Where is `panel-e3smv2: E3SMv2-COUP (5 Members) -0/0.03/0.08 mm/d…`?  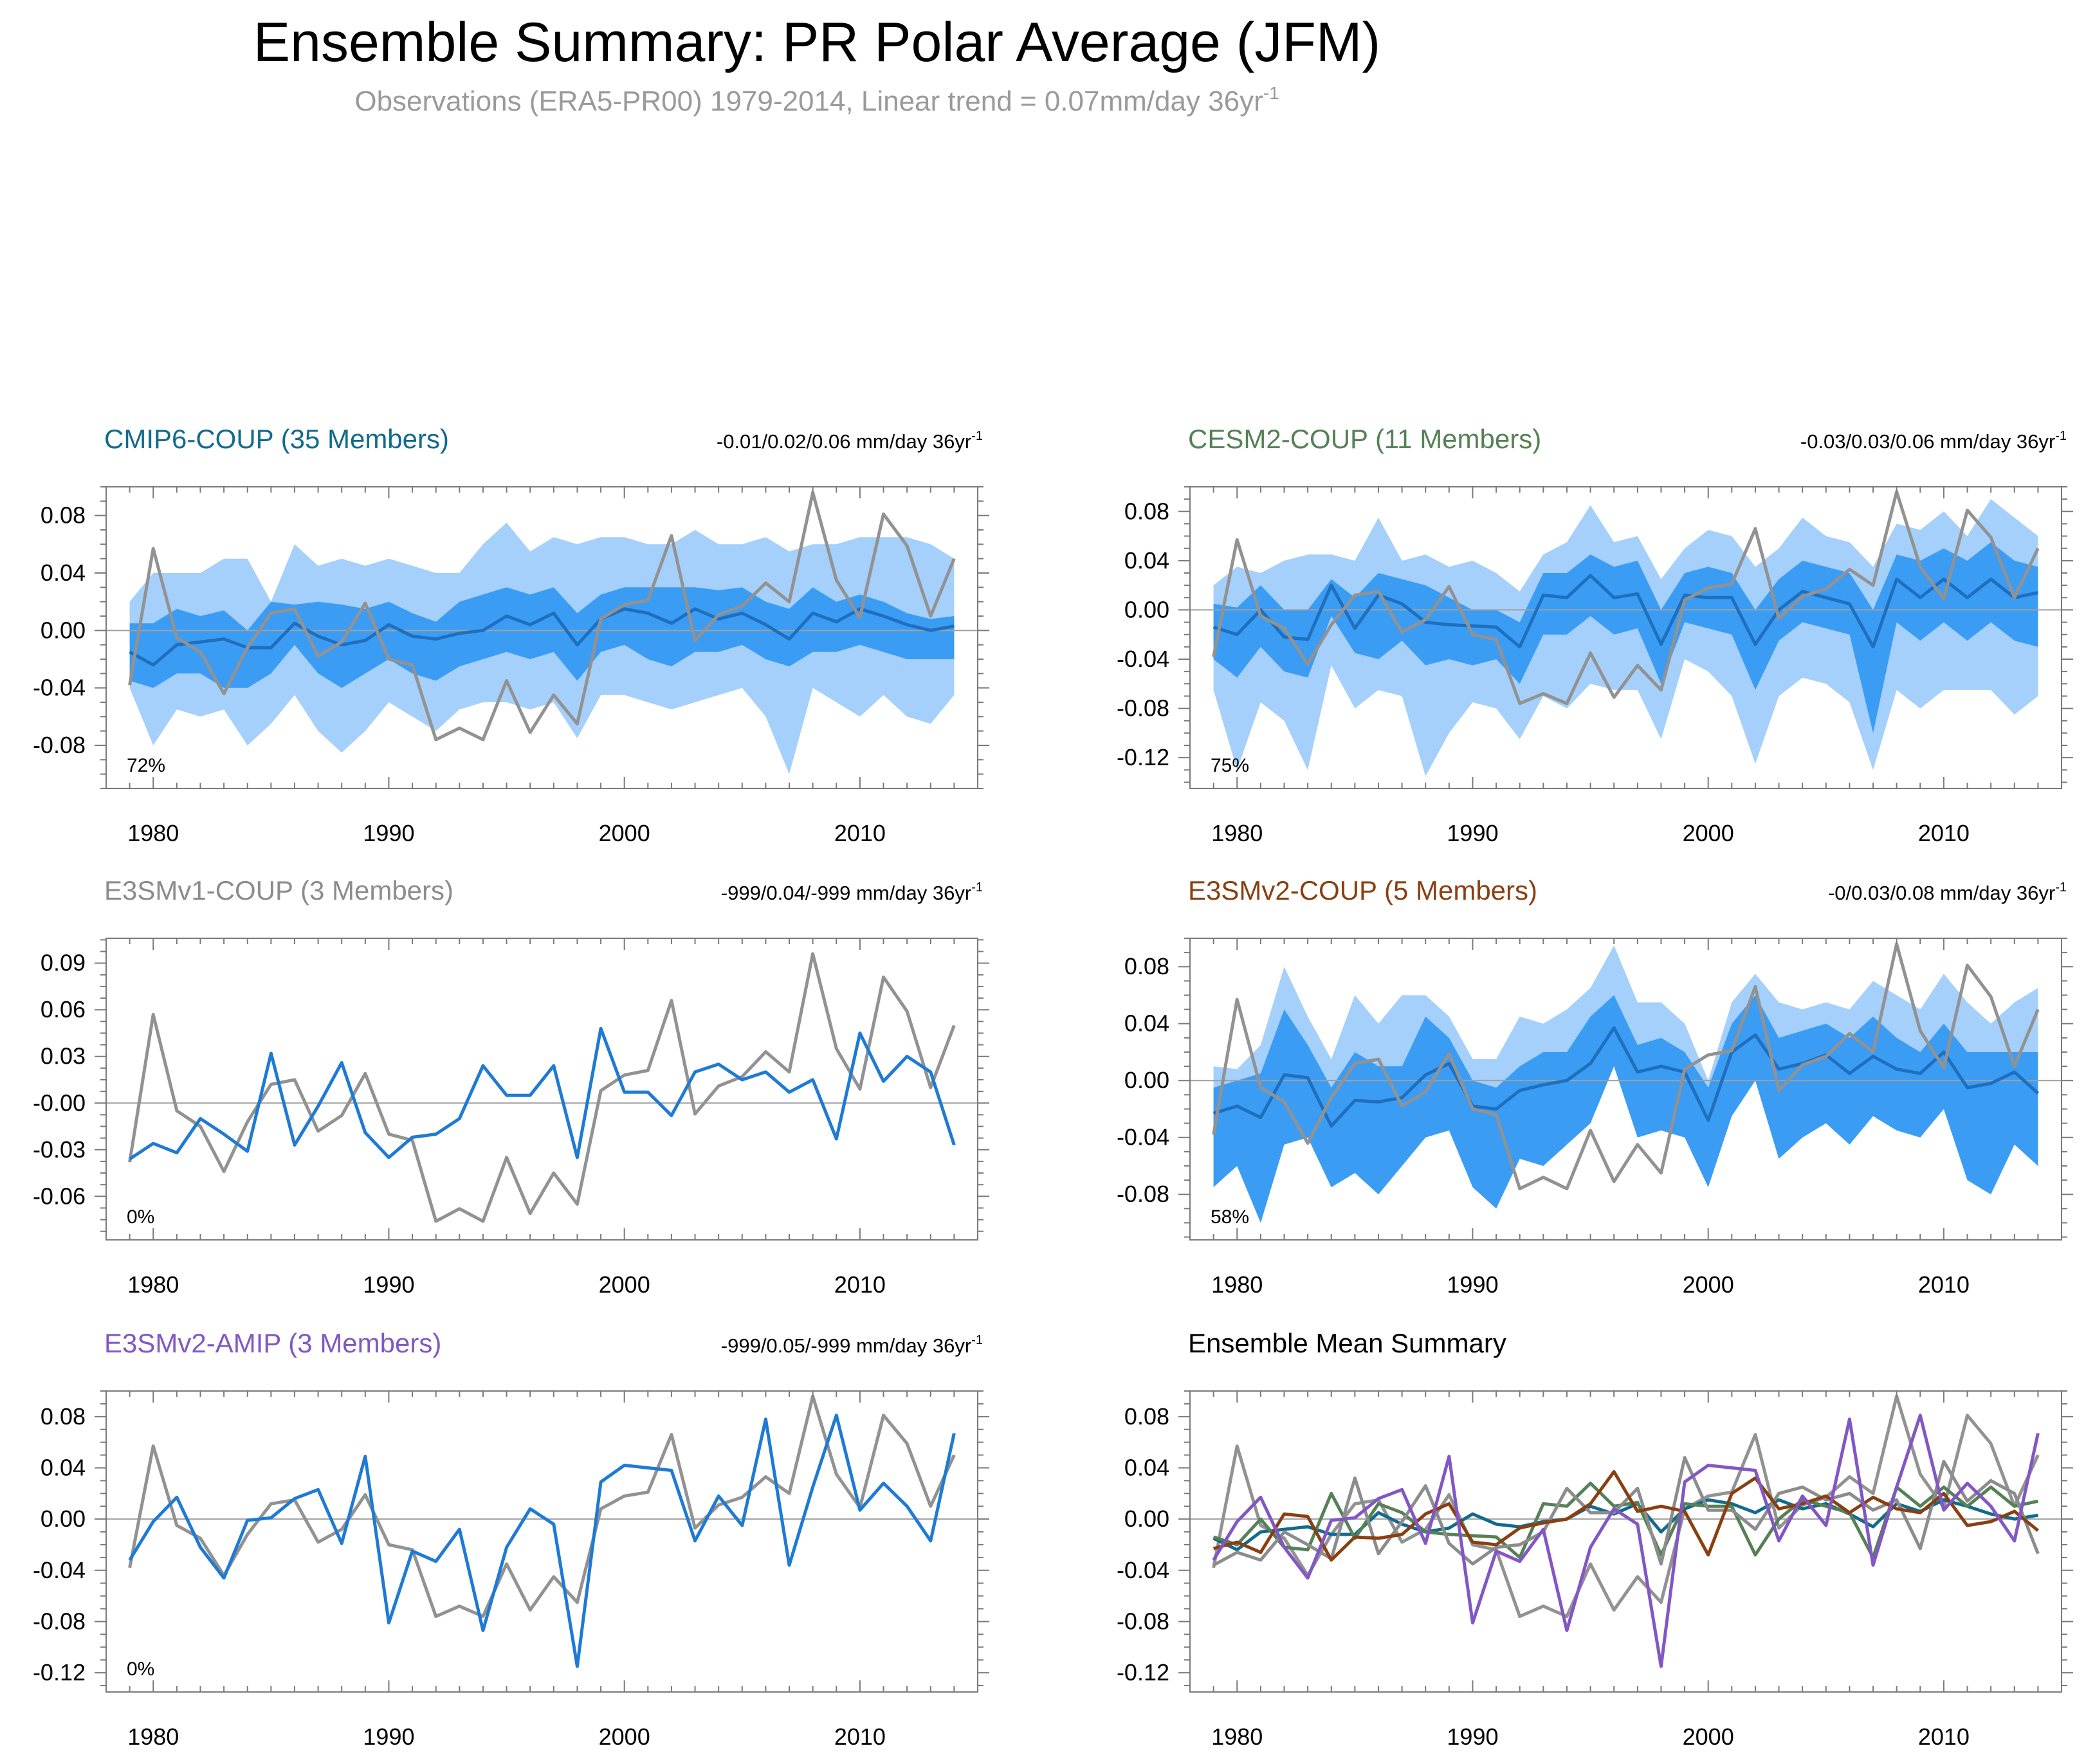 panel-e3smv2: E3SMv2-COUP (5 Members) -0/0.03/0.08 mm/d… is located at coordinates (1595, 1086).